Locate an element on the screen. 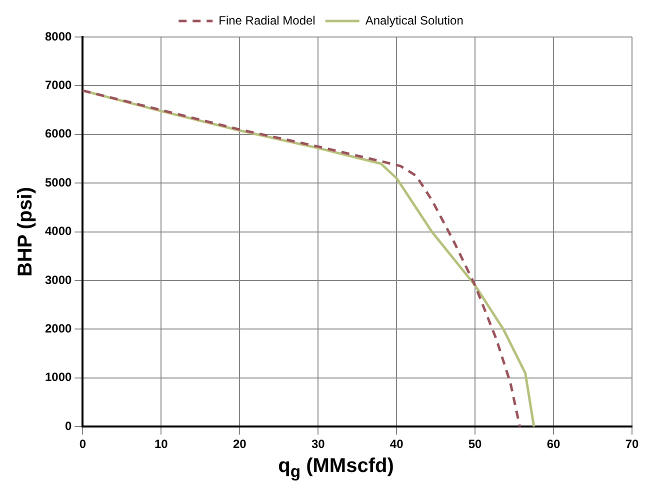 The height and width of the screenshot is (492, 672). x-tick-label: 10 is located at coordinates (161, 444).